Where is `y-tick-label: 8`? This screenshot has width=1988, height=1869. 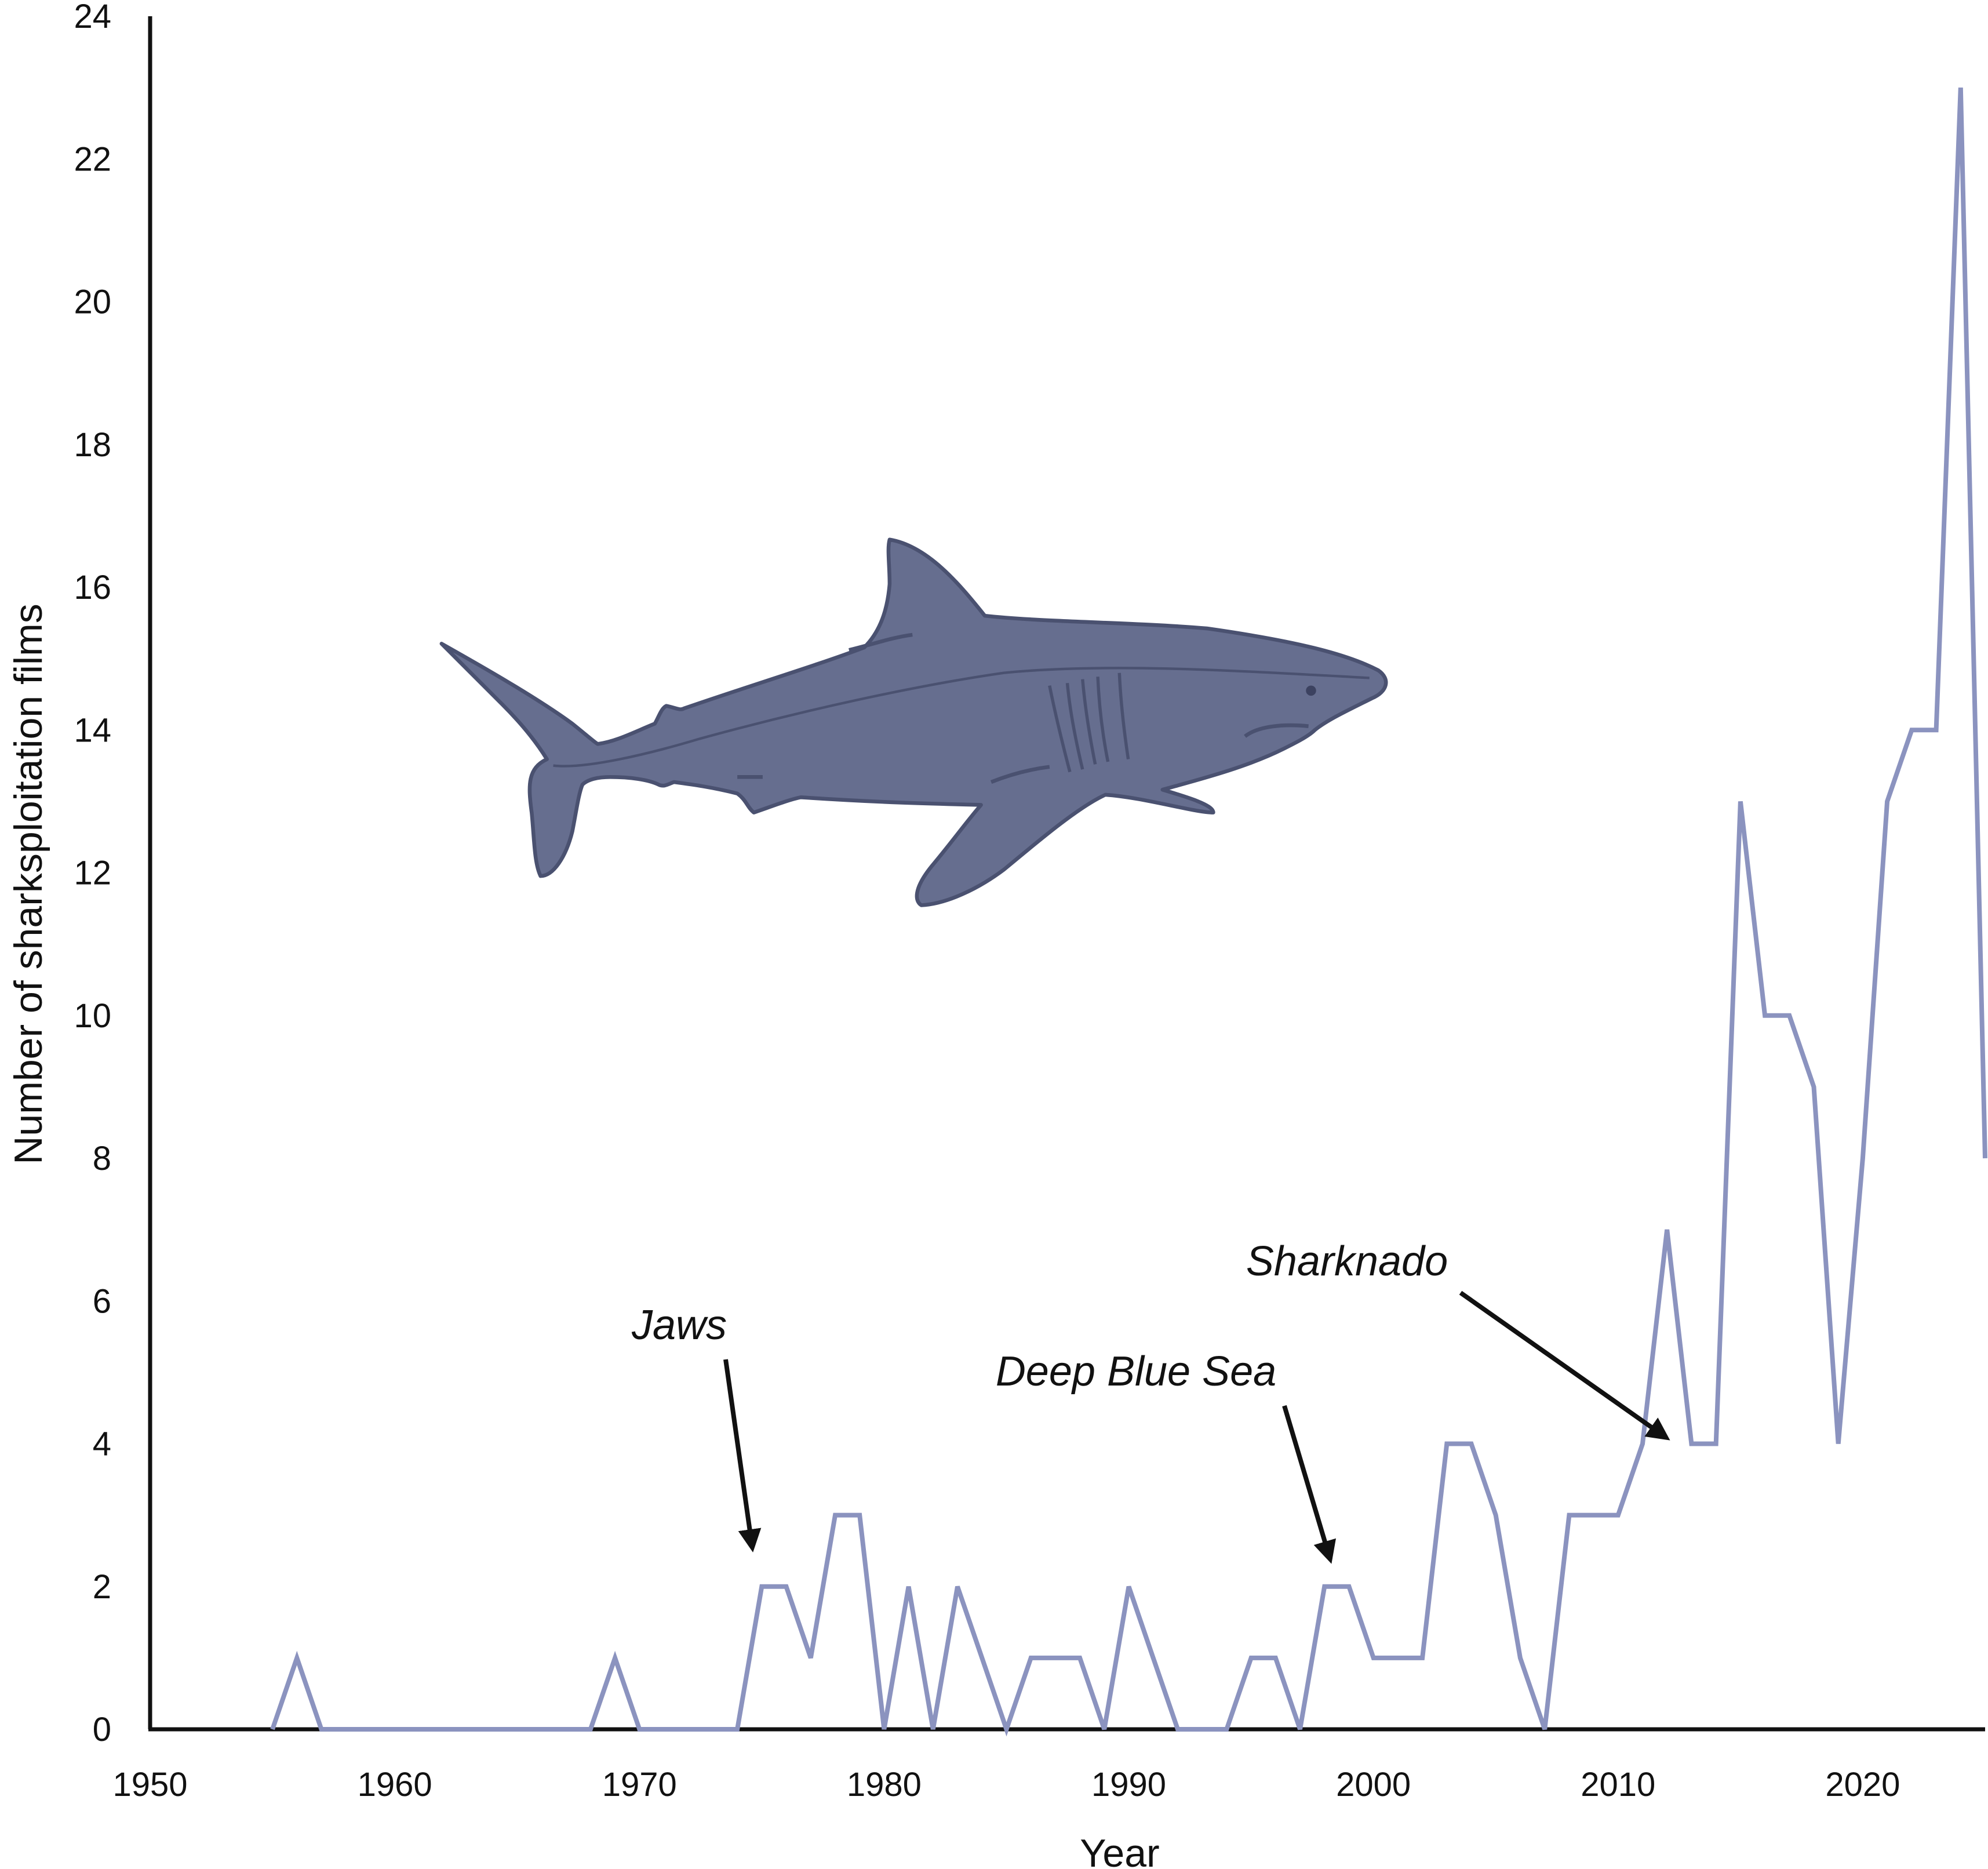 y-tick-label: 8 is located at coordinates (102, 1158).